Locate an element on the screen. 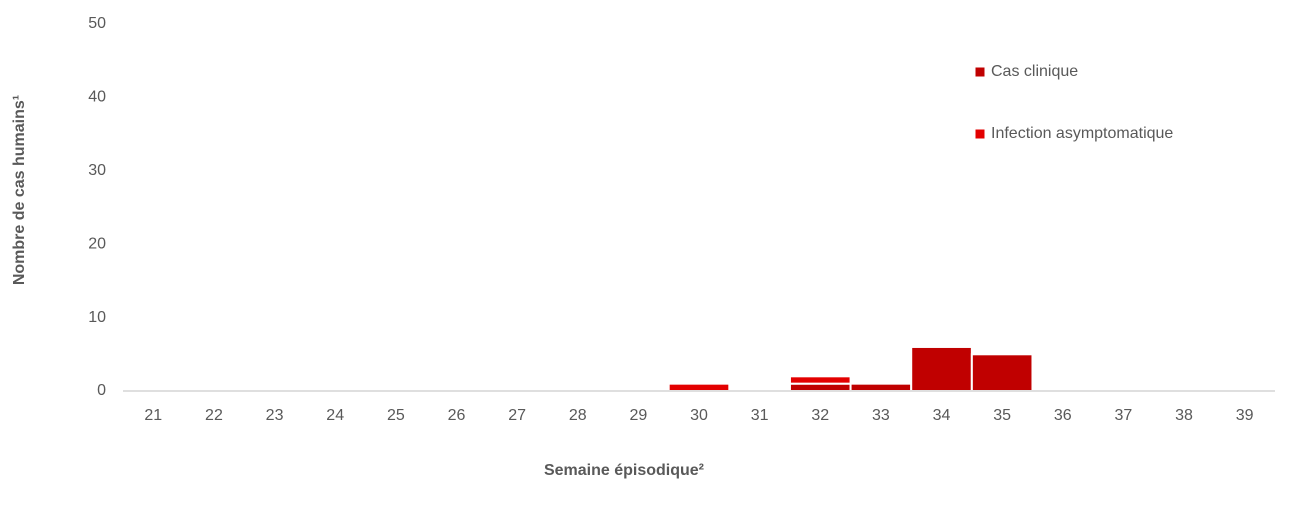 The height and width of the screenshot is (520, 1291). y-tick-label: 10 is located at coordinates (97, 317).